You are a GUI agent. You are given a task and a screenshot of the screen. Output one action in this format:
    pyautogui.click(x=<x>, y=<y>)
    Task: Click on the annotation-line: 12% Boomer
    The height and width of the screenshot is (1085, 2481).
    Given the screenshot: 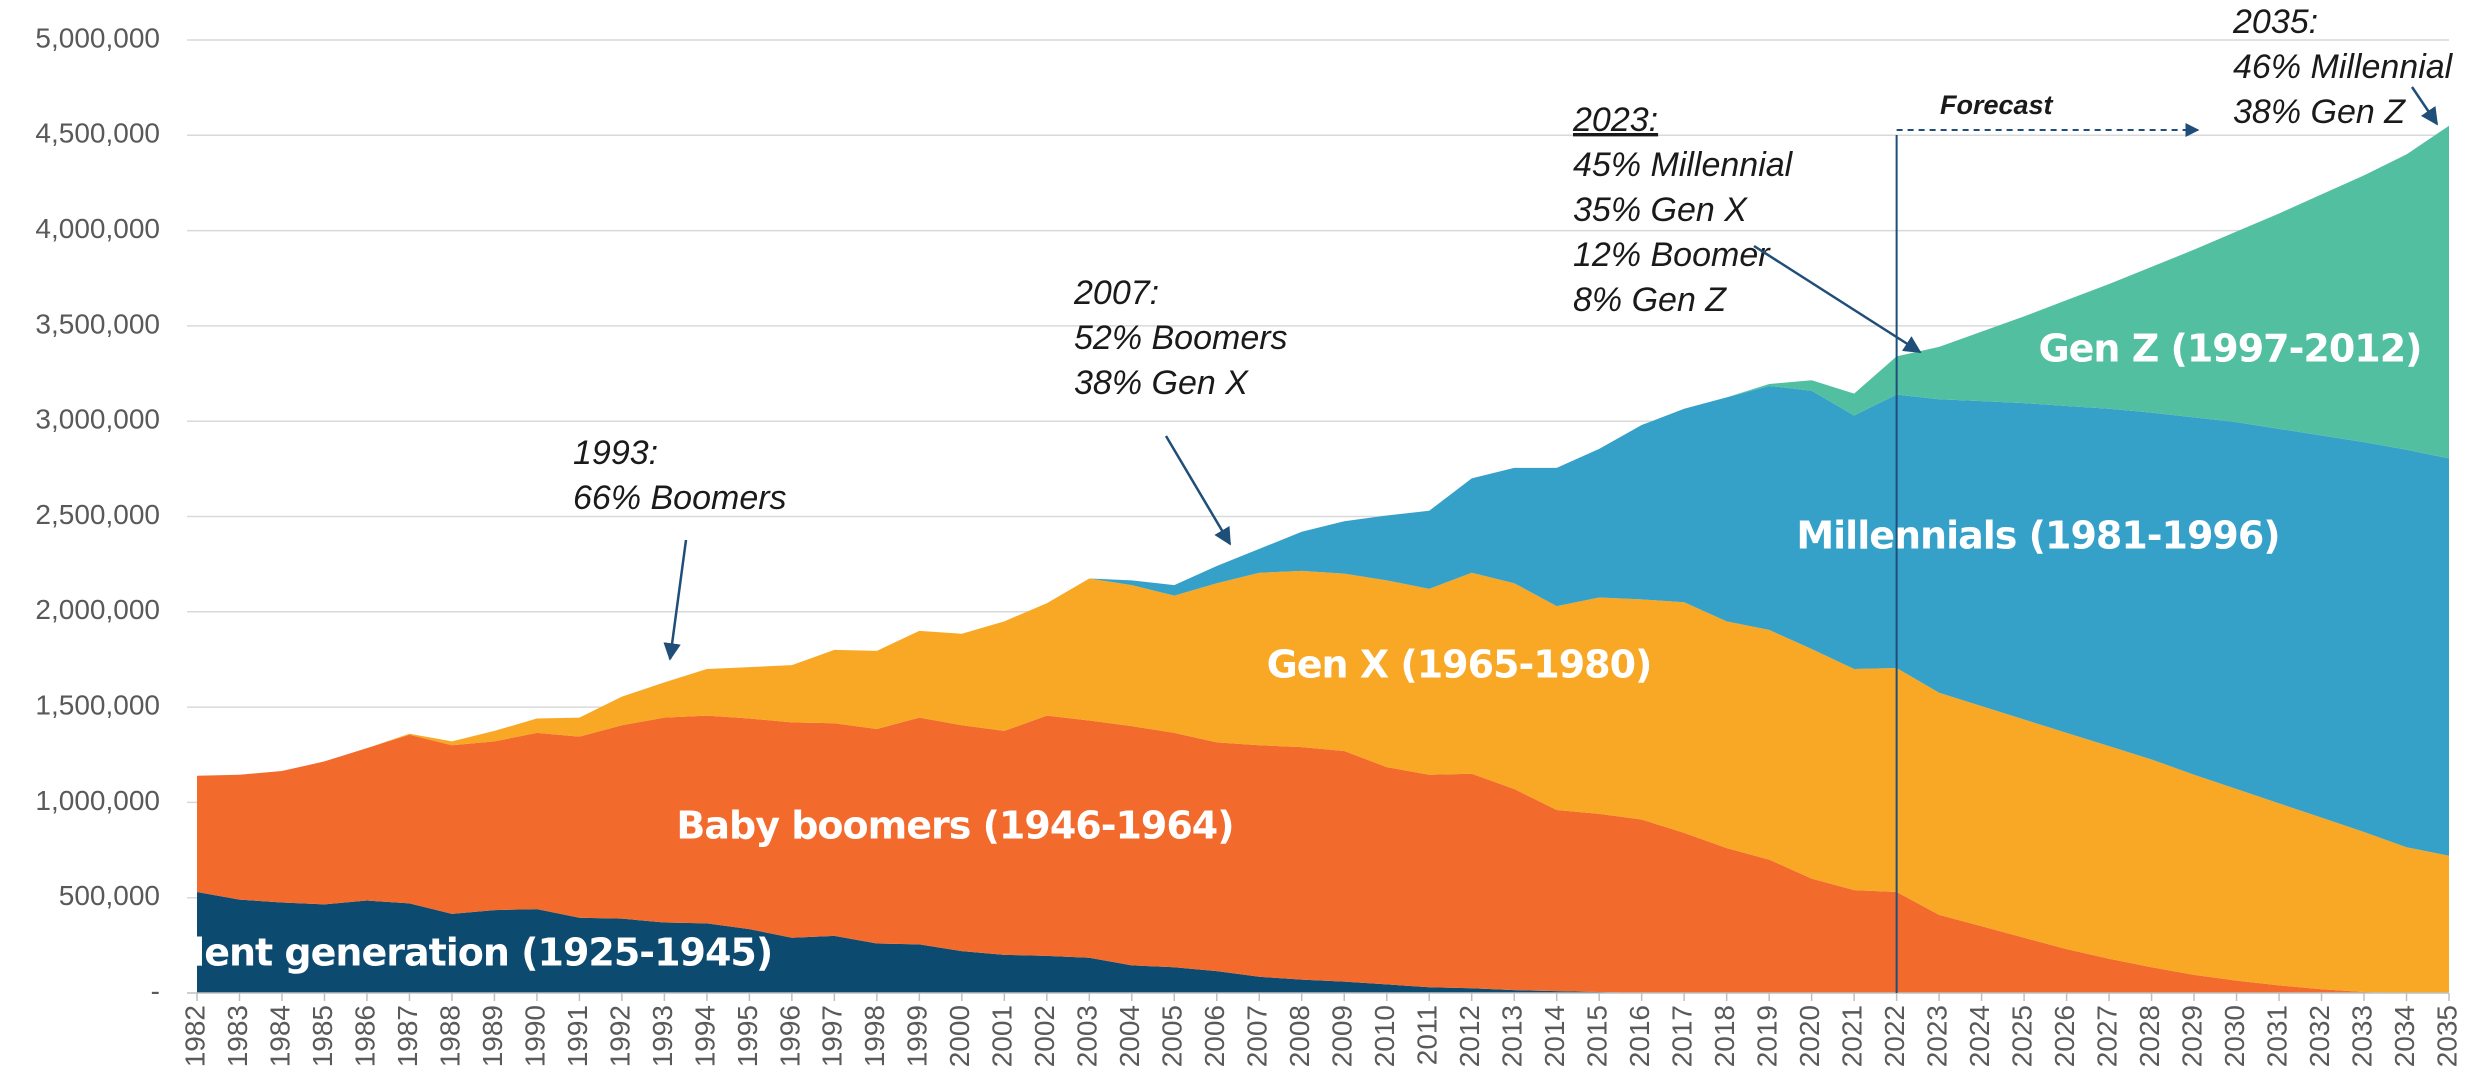 What is the action you would take?
    pyautogui.click(x=1672, y=255)
    